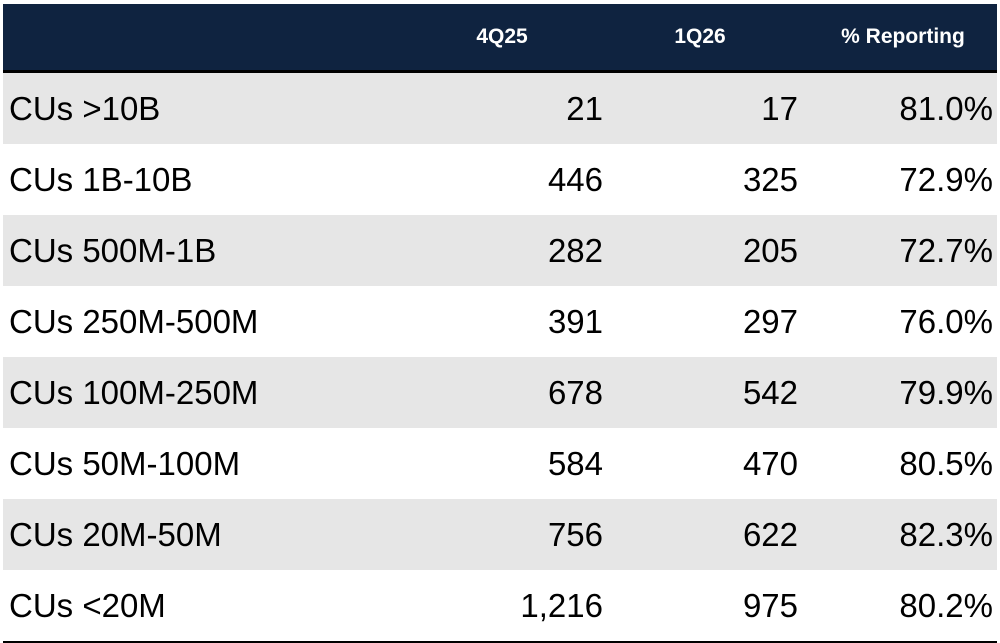 This screenshot has height=643, width=1000. Describe the element at coordinates (946, 179) in the screenshot. I see `cell-pct-reporting: 72.9%` at that location.